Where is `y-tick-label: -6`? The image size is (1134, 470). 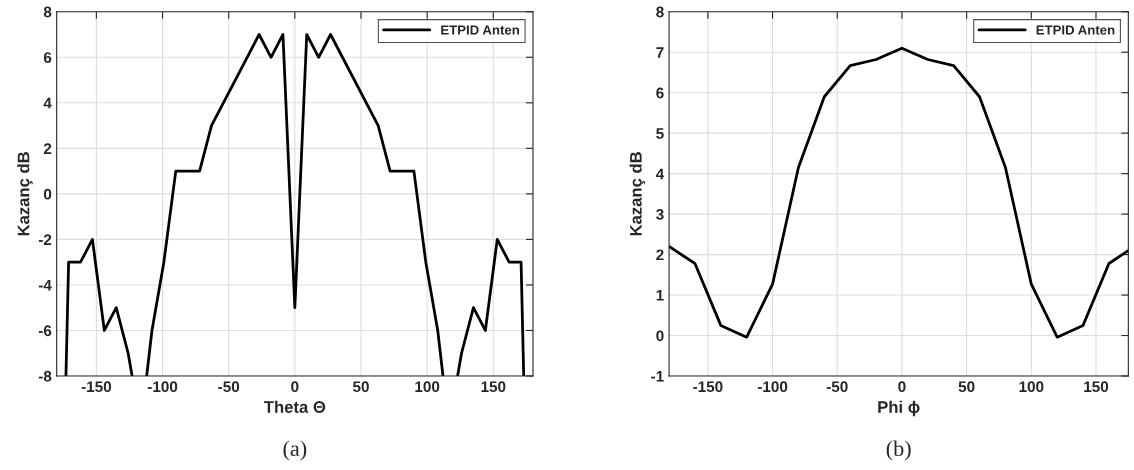 y-tick-label: -6 is located at coordinates (45, 331).